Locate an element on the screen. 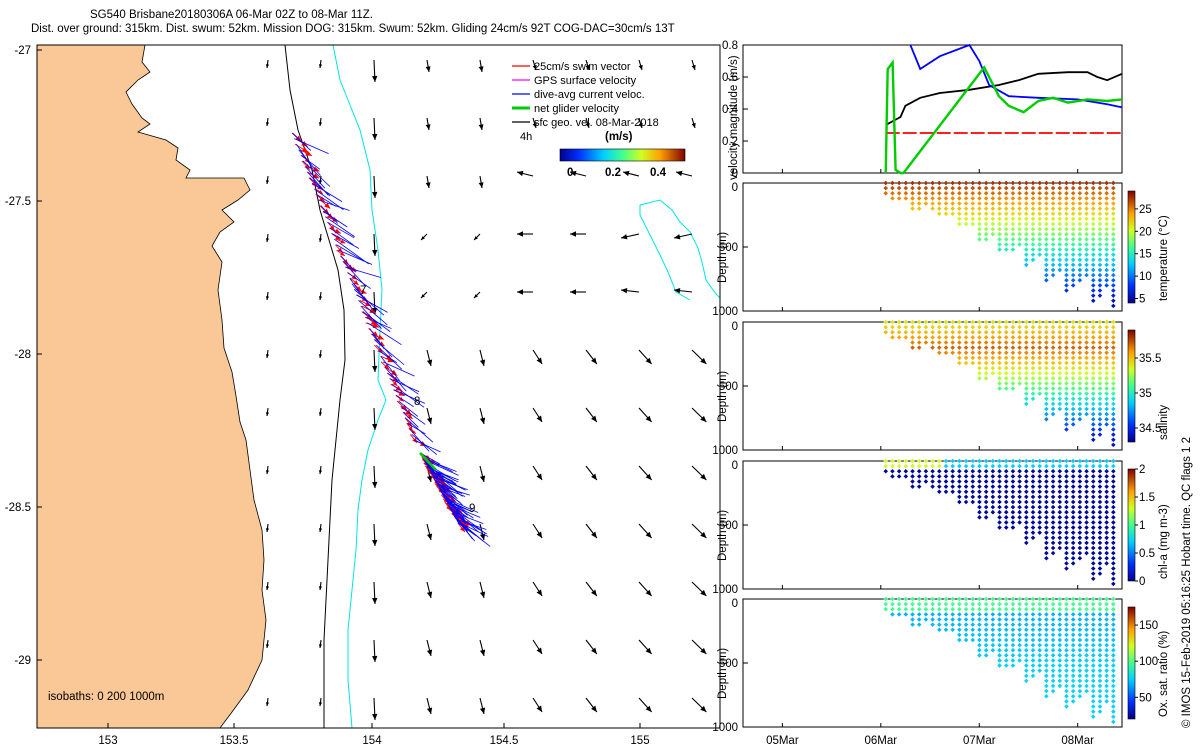  section-ytick-label: 0 is located at coordinates (735, 466).